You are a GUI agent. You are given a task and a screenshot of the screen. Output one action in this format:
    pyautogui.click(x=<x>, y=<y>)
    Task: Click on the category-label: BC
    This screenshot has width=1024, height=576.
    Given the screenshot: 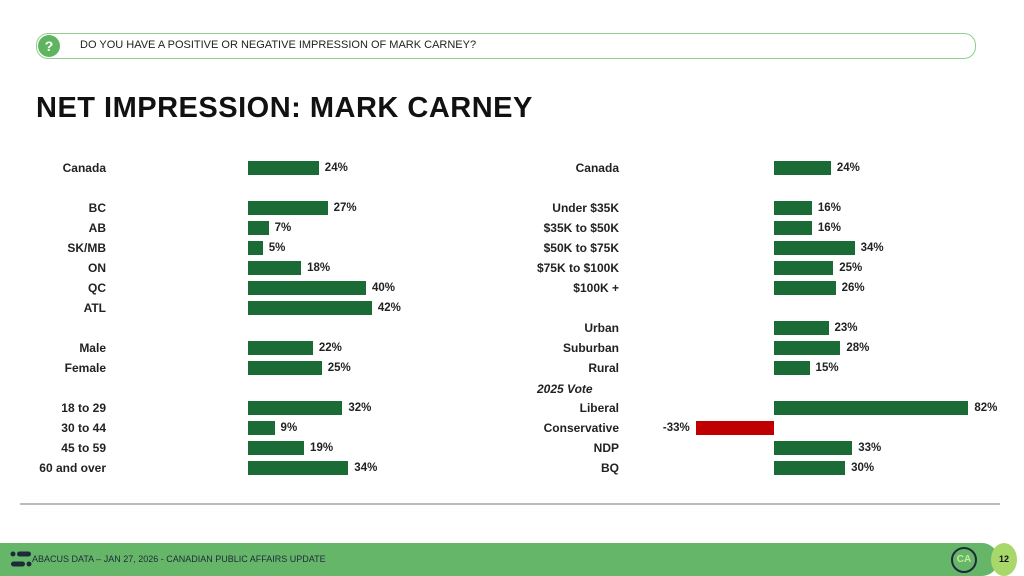 What is the action you would take?
    pyautogui.click(x=97, y=208)
    